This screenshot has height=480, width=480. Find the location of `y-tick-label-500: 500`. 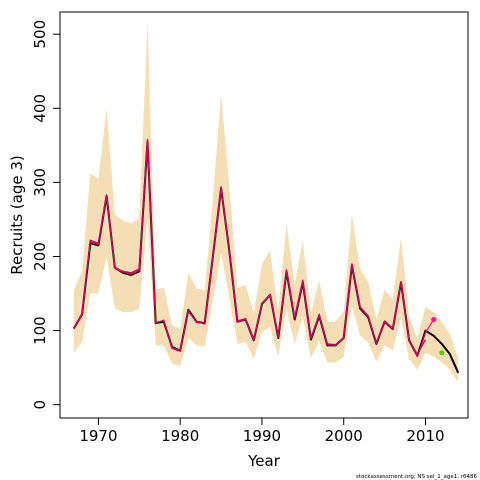

y-tick-label-500: 500 is located at coordinates (40, 34).